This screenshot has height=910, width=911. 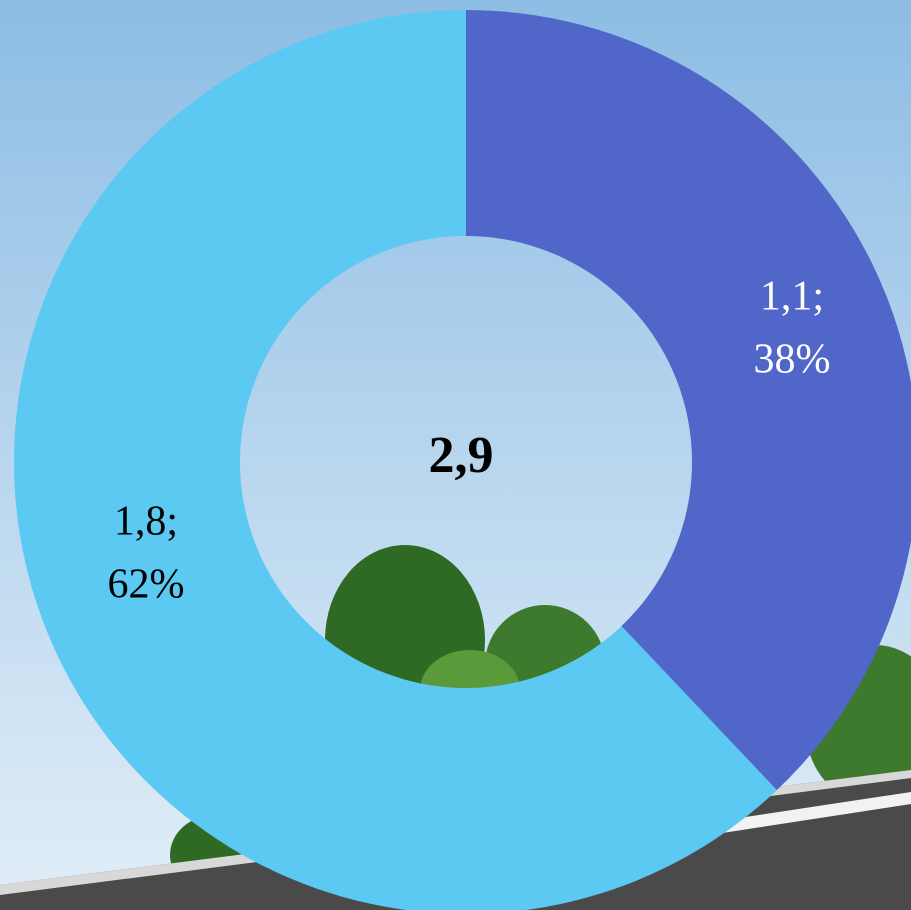 I want to click on slice-label-2: 1,8; 62%, so click(x=146, y=553).